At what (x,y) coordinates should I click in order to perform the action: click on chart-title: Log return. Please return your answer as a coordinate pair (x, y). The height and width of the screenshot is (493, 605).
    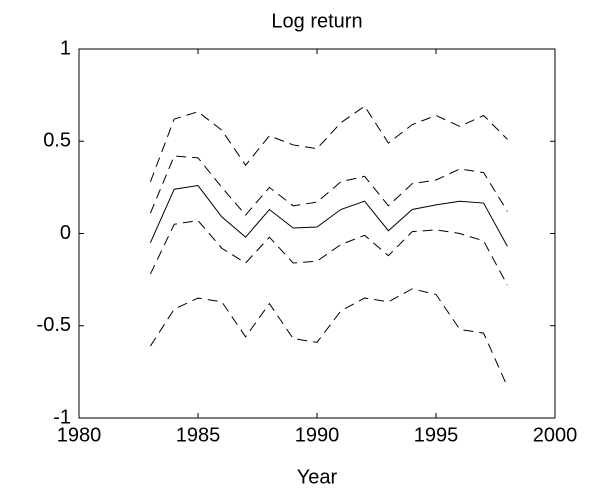
    Looking at the image, I should click on (316, 21).